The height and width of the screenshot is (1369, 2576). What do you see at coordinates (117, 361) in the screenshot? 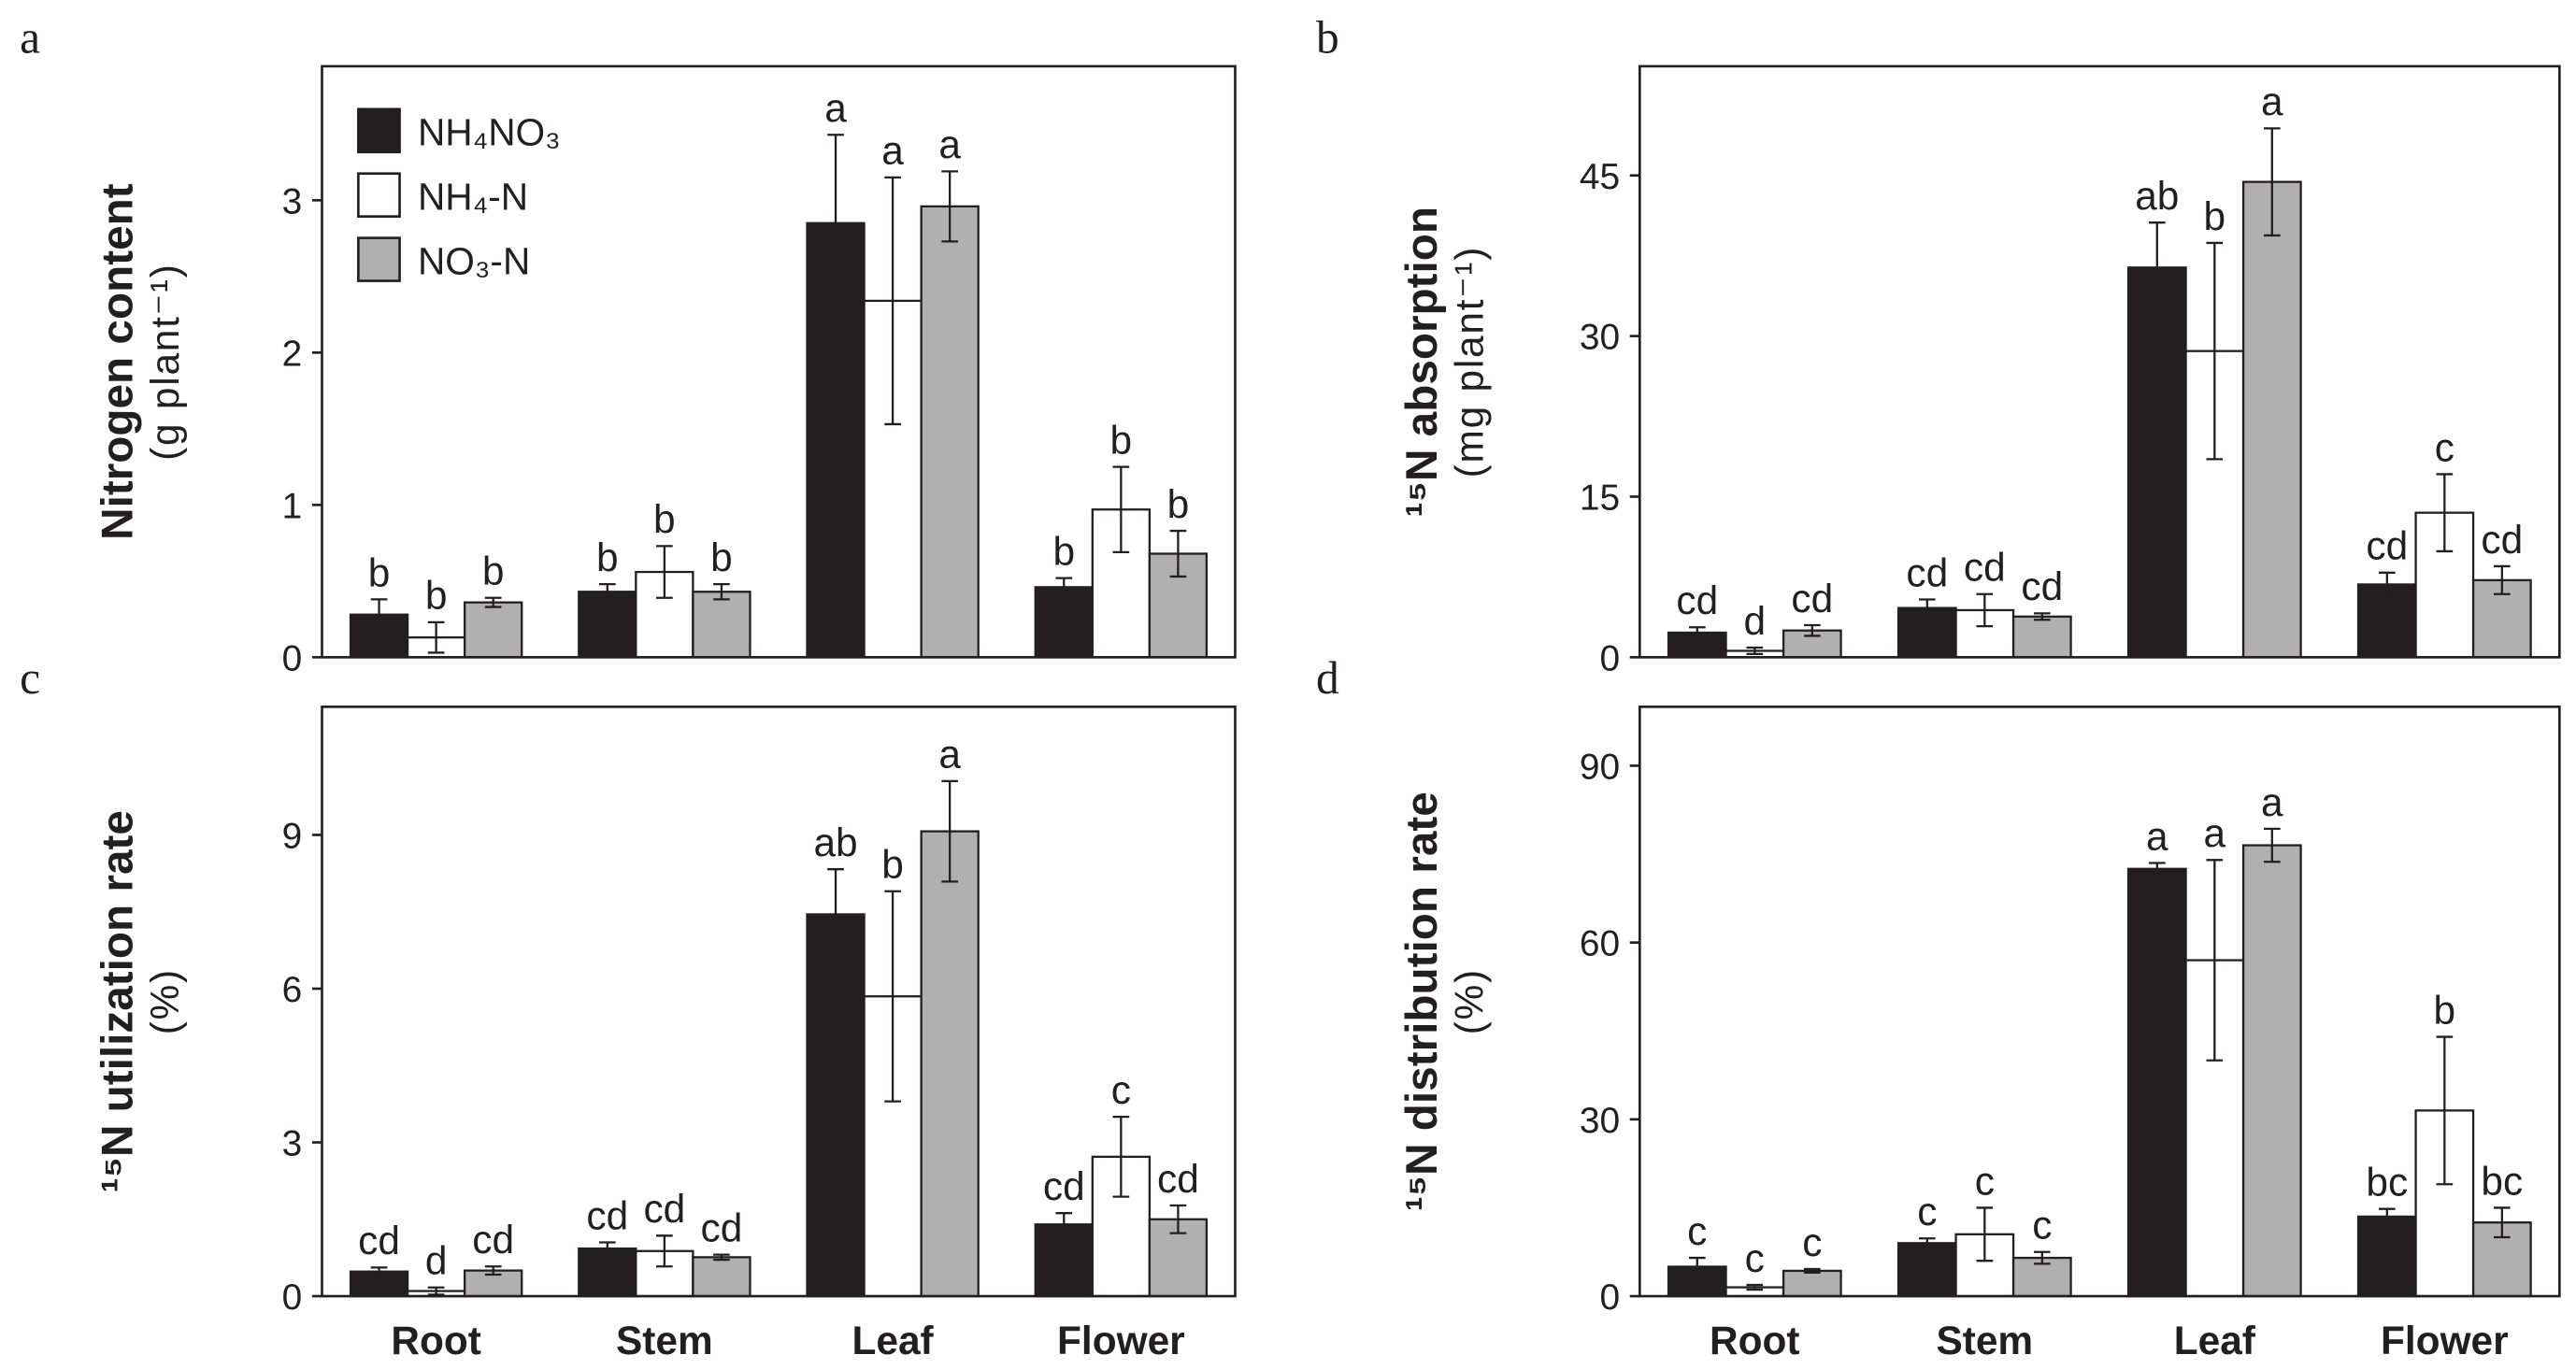
I see `y-axis-label: Nitrogen content` at bounding box center [117, 361].